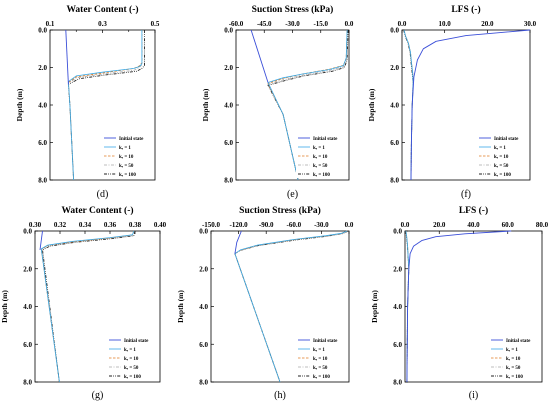 The width and height of the screenshot is (550, 405). What do you see at coordinates (135, 225) in the screenshot?
I see `x-tick-label: 0.38` at bounding box center [135, 225].